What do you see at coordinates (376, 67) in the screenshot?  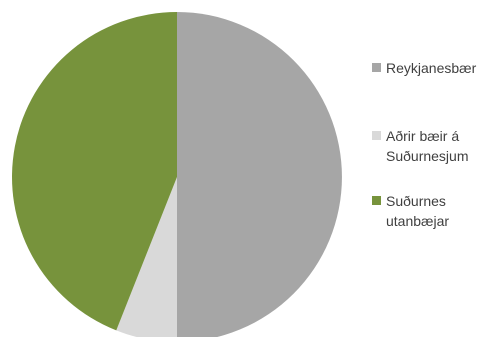 I see `legend-swatch-reykjanesbaer` at bounding box center [376, 67].